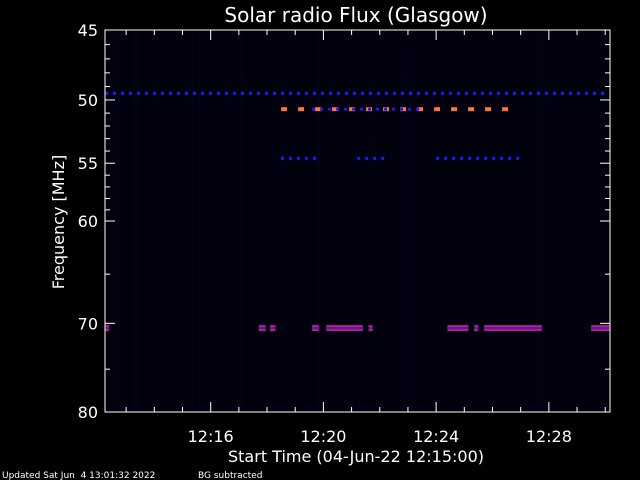  I want to click on y-tick-label: 70, so click(88, 323).